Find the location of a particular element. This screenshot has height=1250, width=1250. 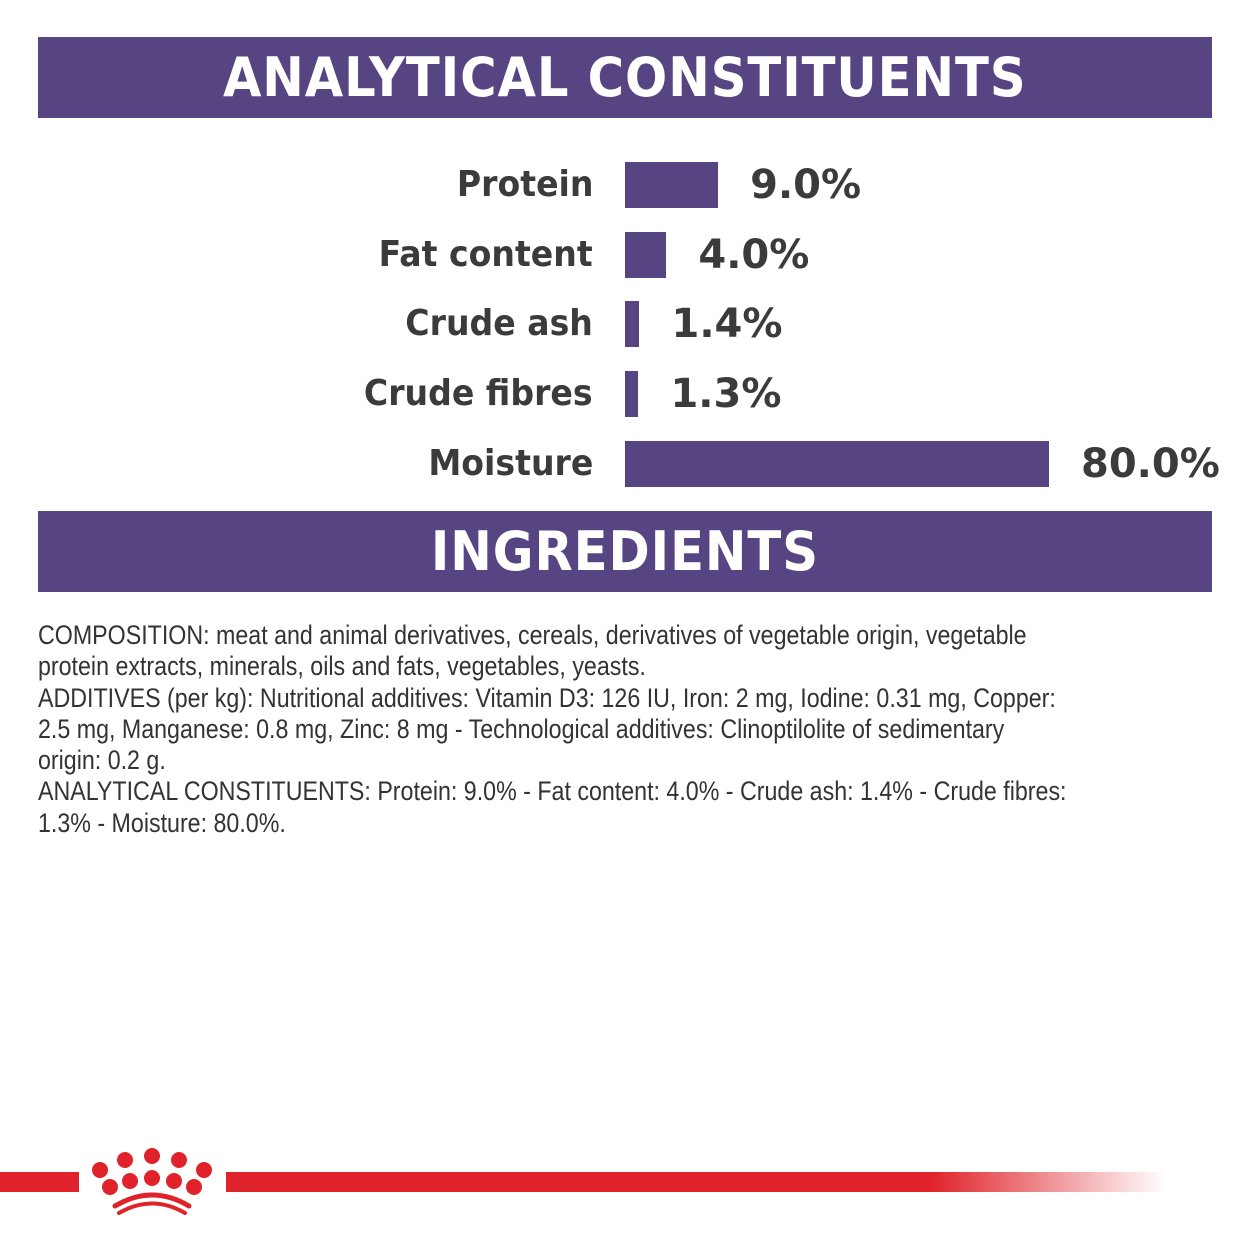

constituent-value: 9.0% is located at coordinates (806, 185).